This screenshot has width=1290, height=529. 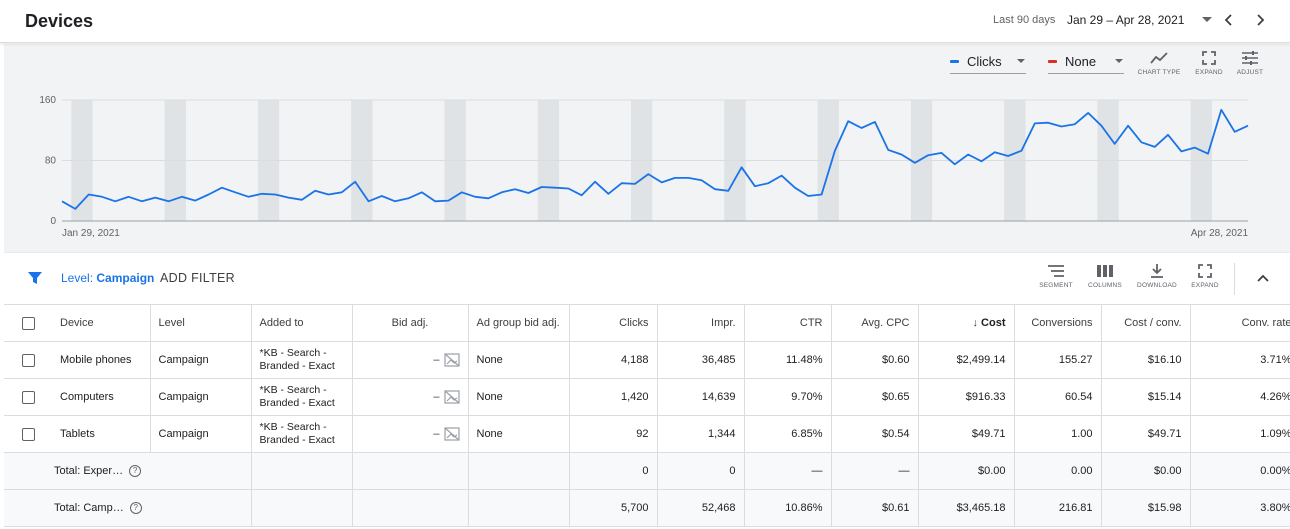 I want to click on conv-rate-cell: 3.71%, so click(x=1240, y=360).